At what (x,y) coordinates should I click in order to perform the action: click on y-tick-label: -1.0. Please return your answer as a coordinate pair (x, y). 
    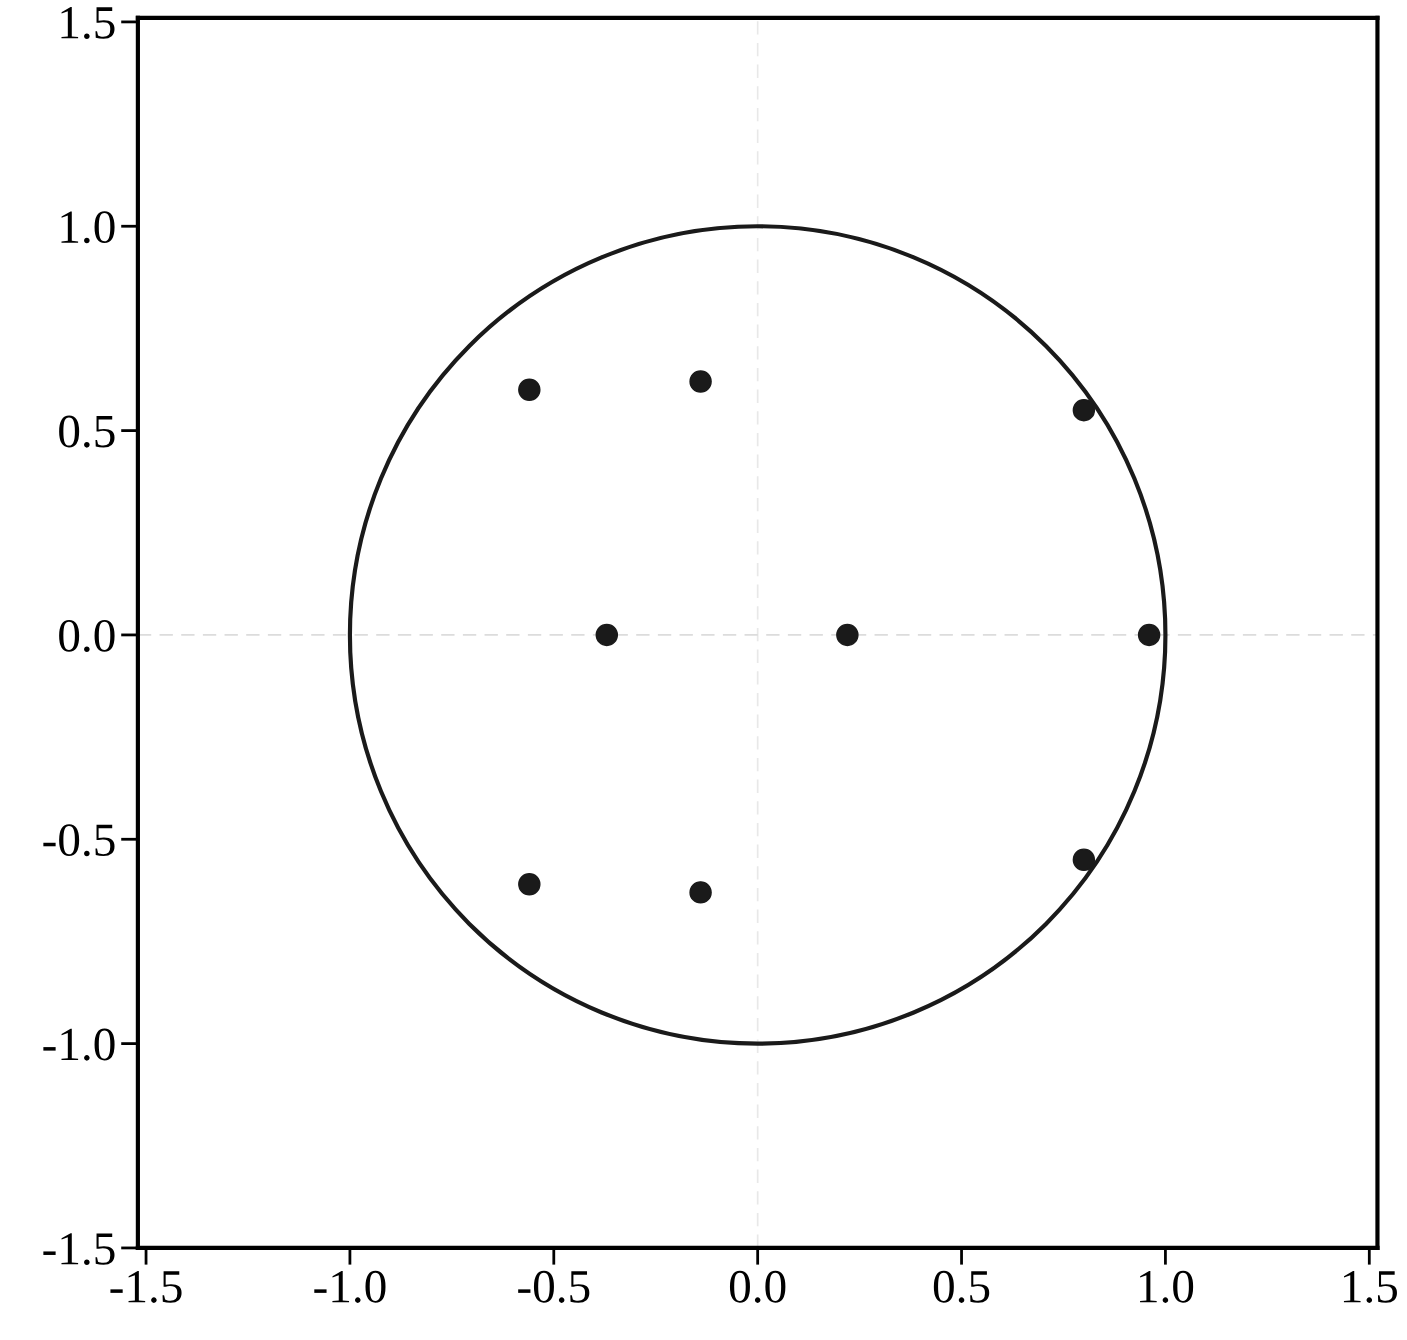
    Looking at the image, I should click on (79, 1044).